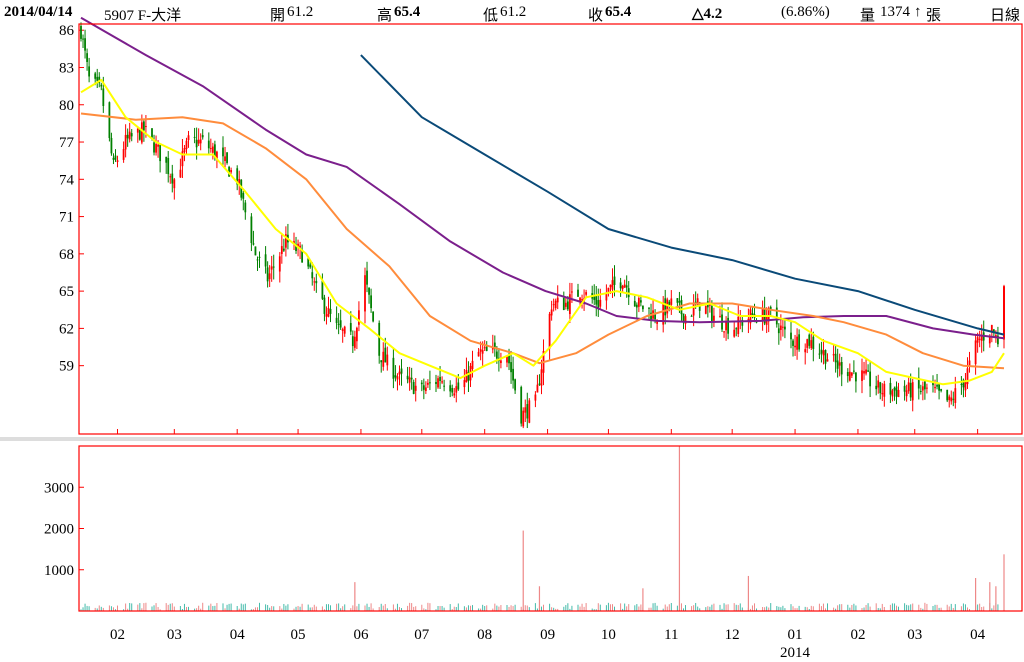 The width and height of the screenshot is (1024, 662). I want to click on month-label: 06, so click(361, 635).